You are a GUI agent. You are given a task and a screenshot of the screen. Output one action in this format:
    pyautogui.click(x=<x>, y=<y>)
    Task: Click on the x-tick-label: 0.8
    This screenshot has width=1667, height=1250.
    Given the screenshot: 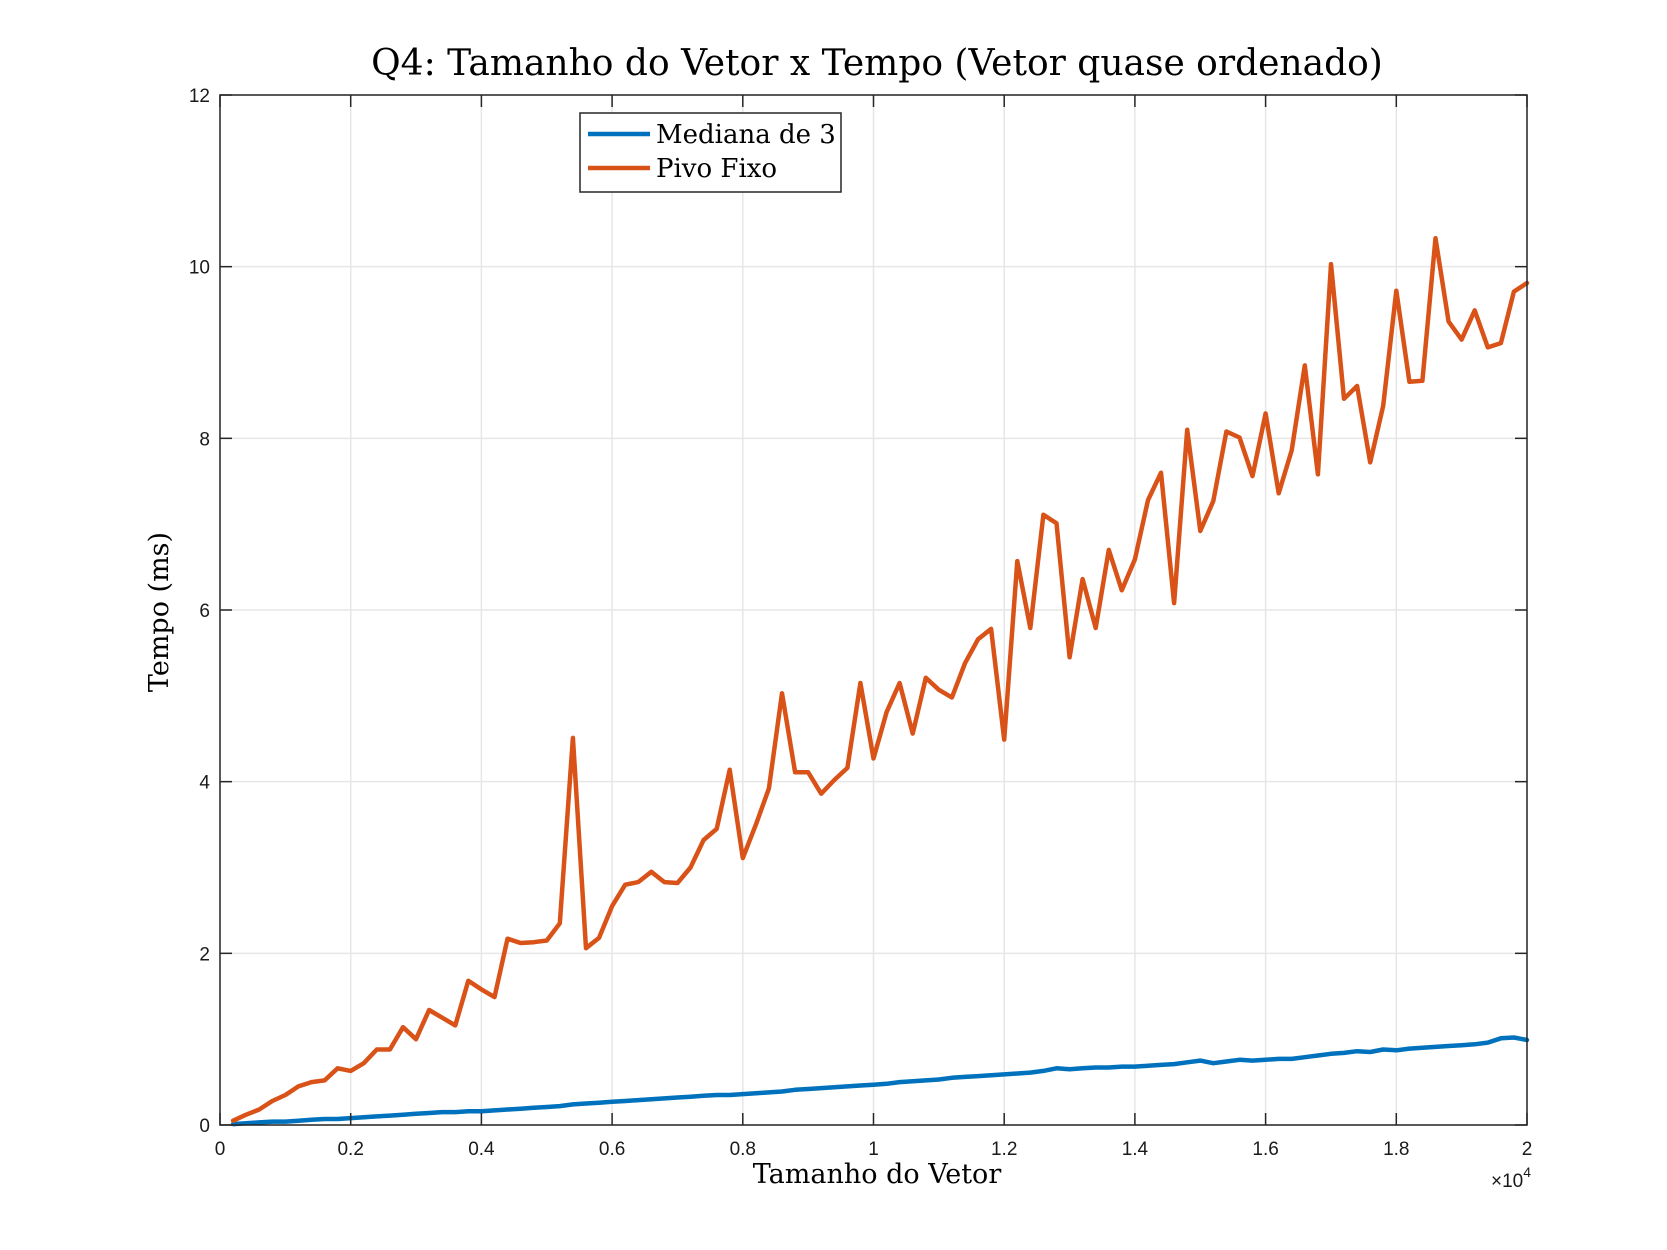 What is the action you would take?
    pyautogui.click(x=743, y=1149)
    